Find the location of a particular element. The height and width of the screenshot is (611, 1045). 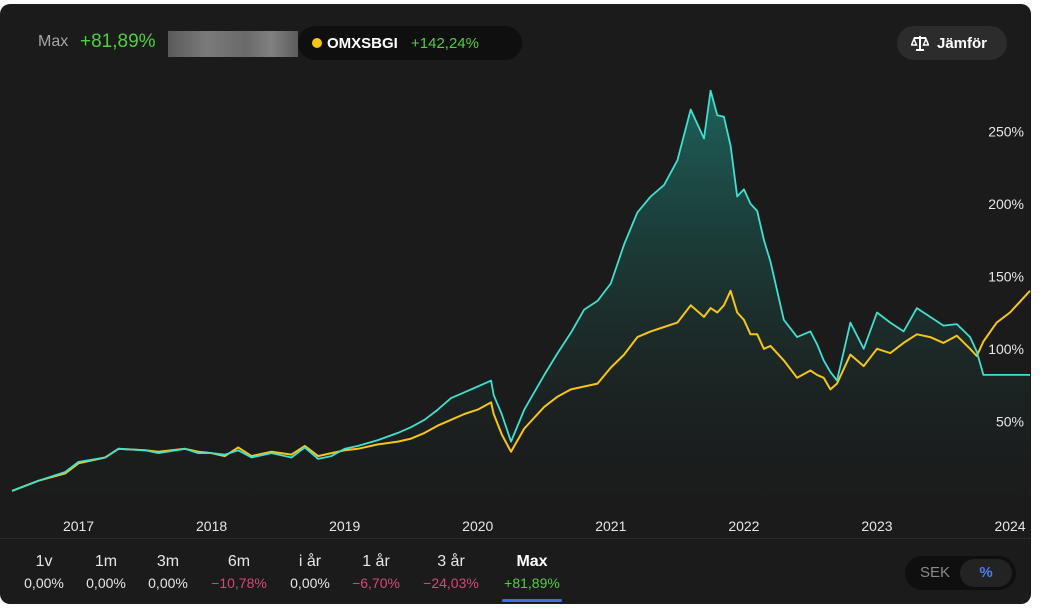

y-tick-label: 200% is located at coordinates (1006, 204).